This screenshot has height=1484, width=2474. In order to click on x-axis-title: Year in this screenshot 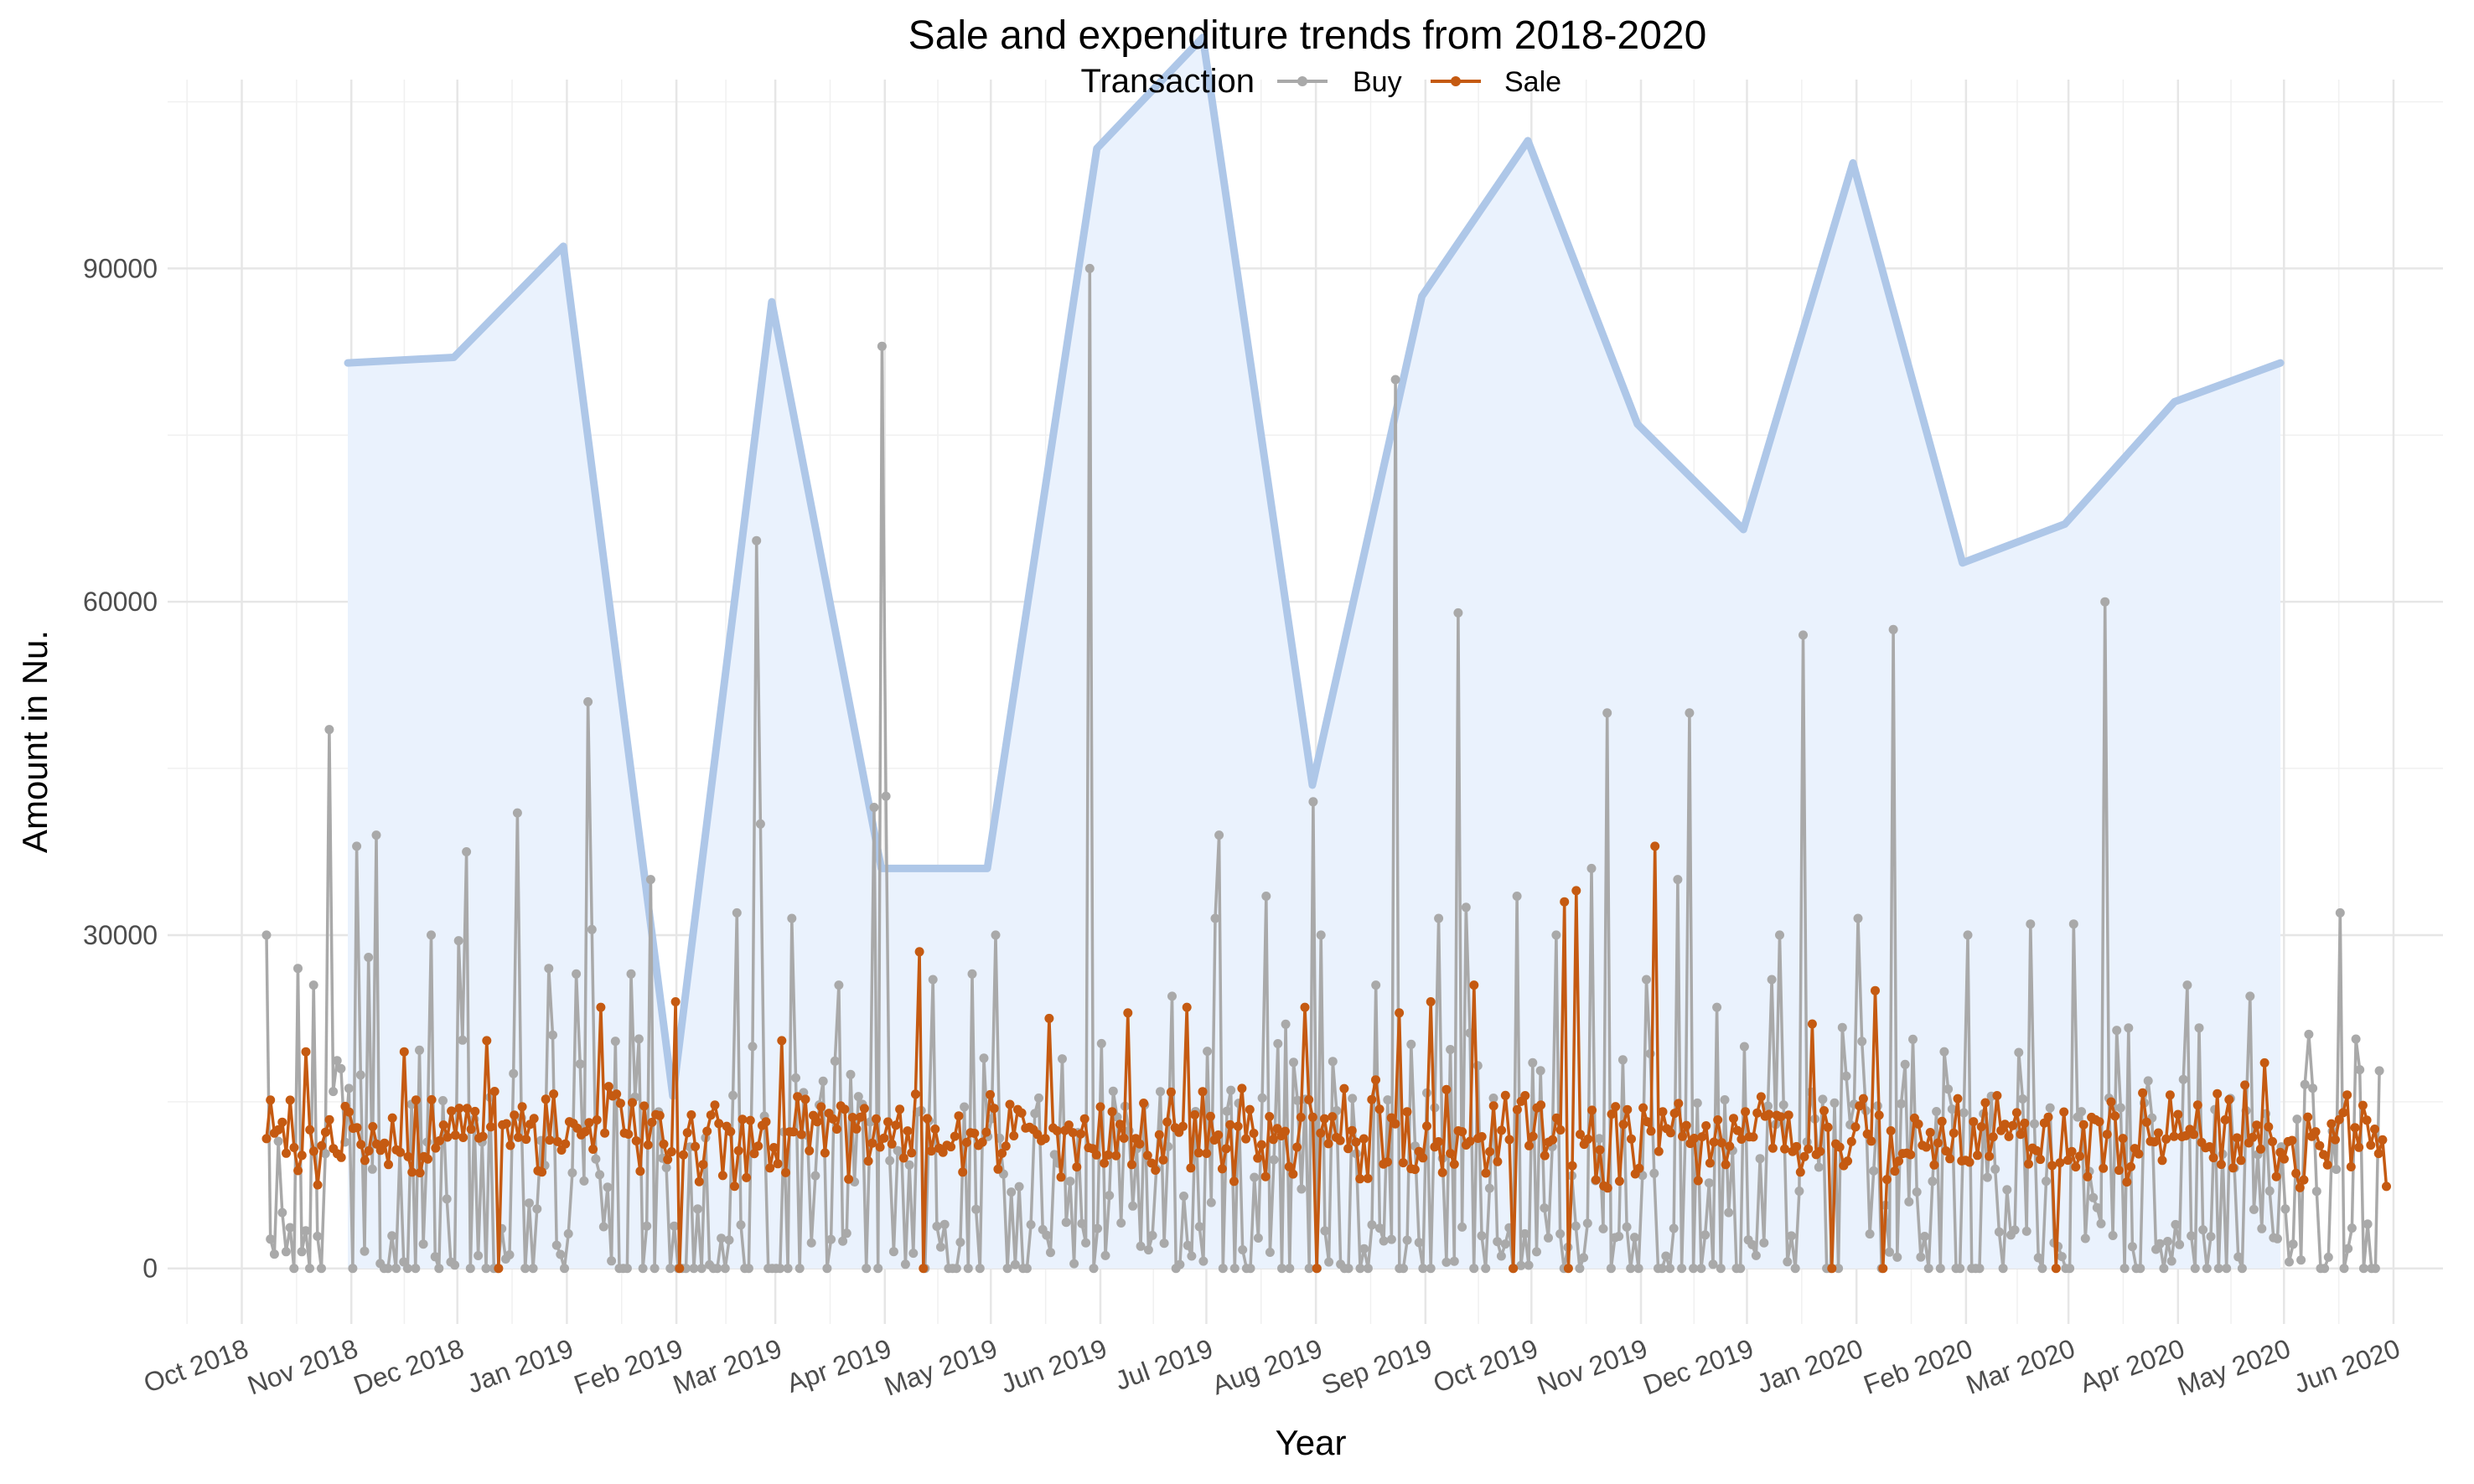, I will do `click(1312, 1442)`.